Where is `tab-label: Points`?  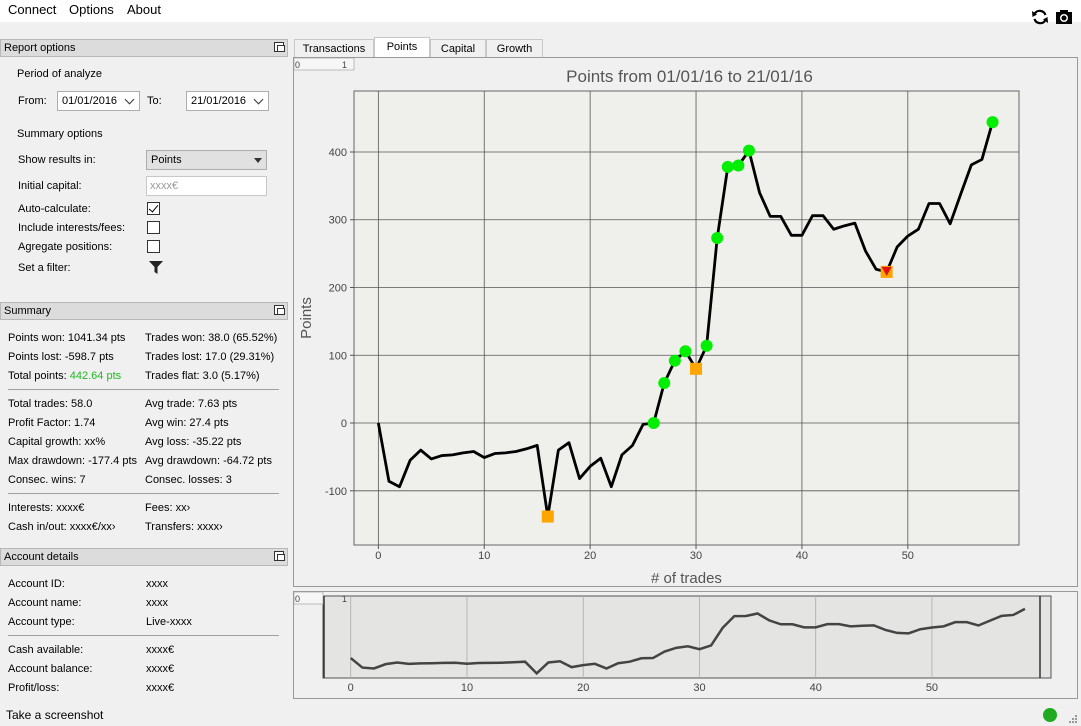 tab-label: Points is located at coordinates (402, 47).